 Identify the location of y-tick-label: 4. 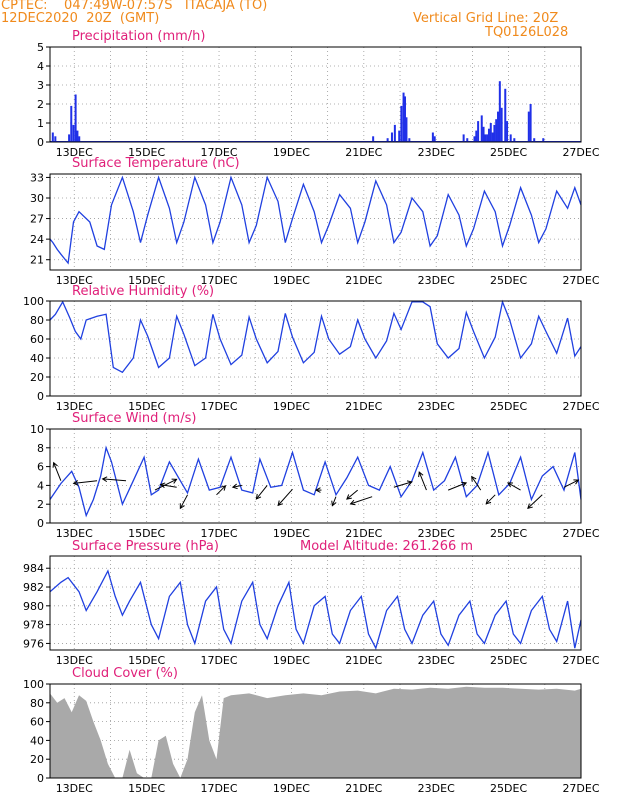
(40, 66).